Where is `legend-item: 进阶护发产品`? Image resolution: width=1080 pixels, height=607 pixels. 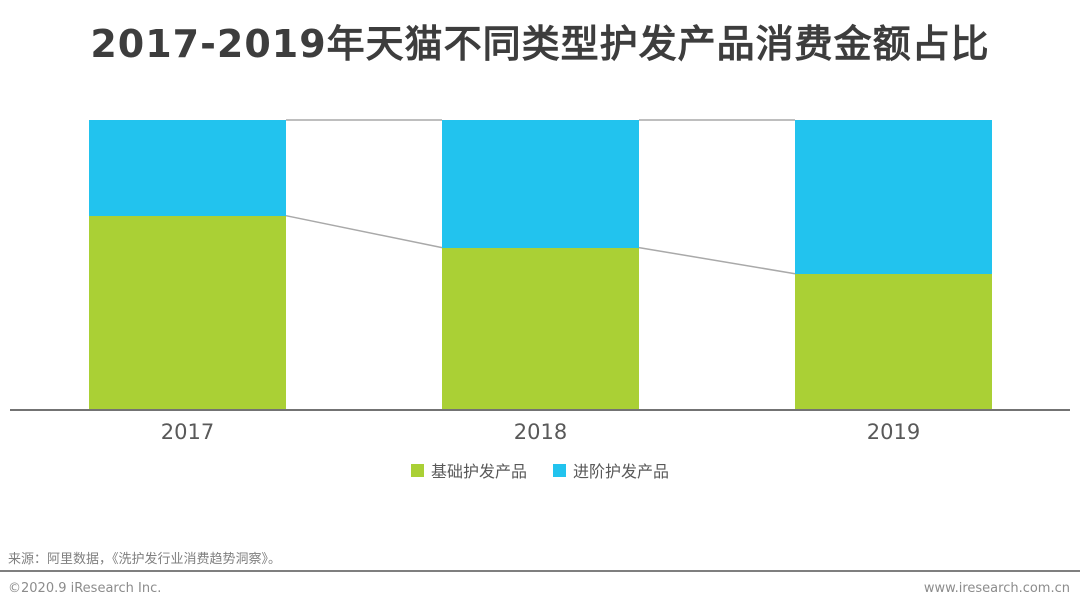
legend-item: 进阶护发产品 is located at coordinates (611, 470).